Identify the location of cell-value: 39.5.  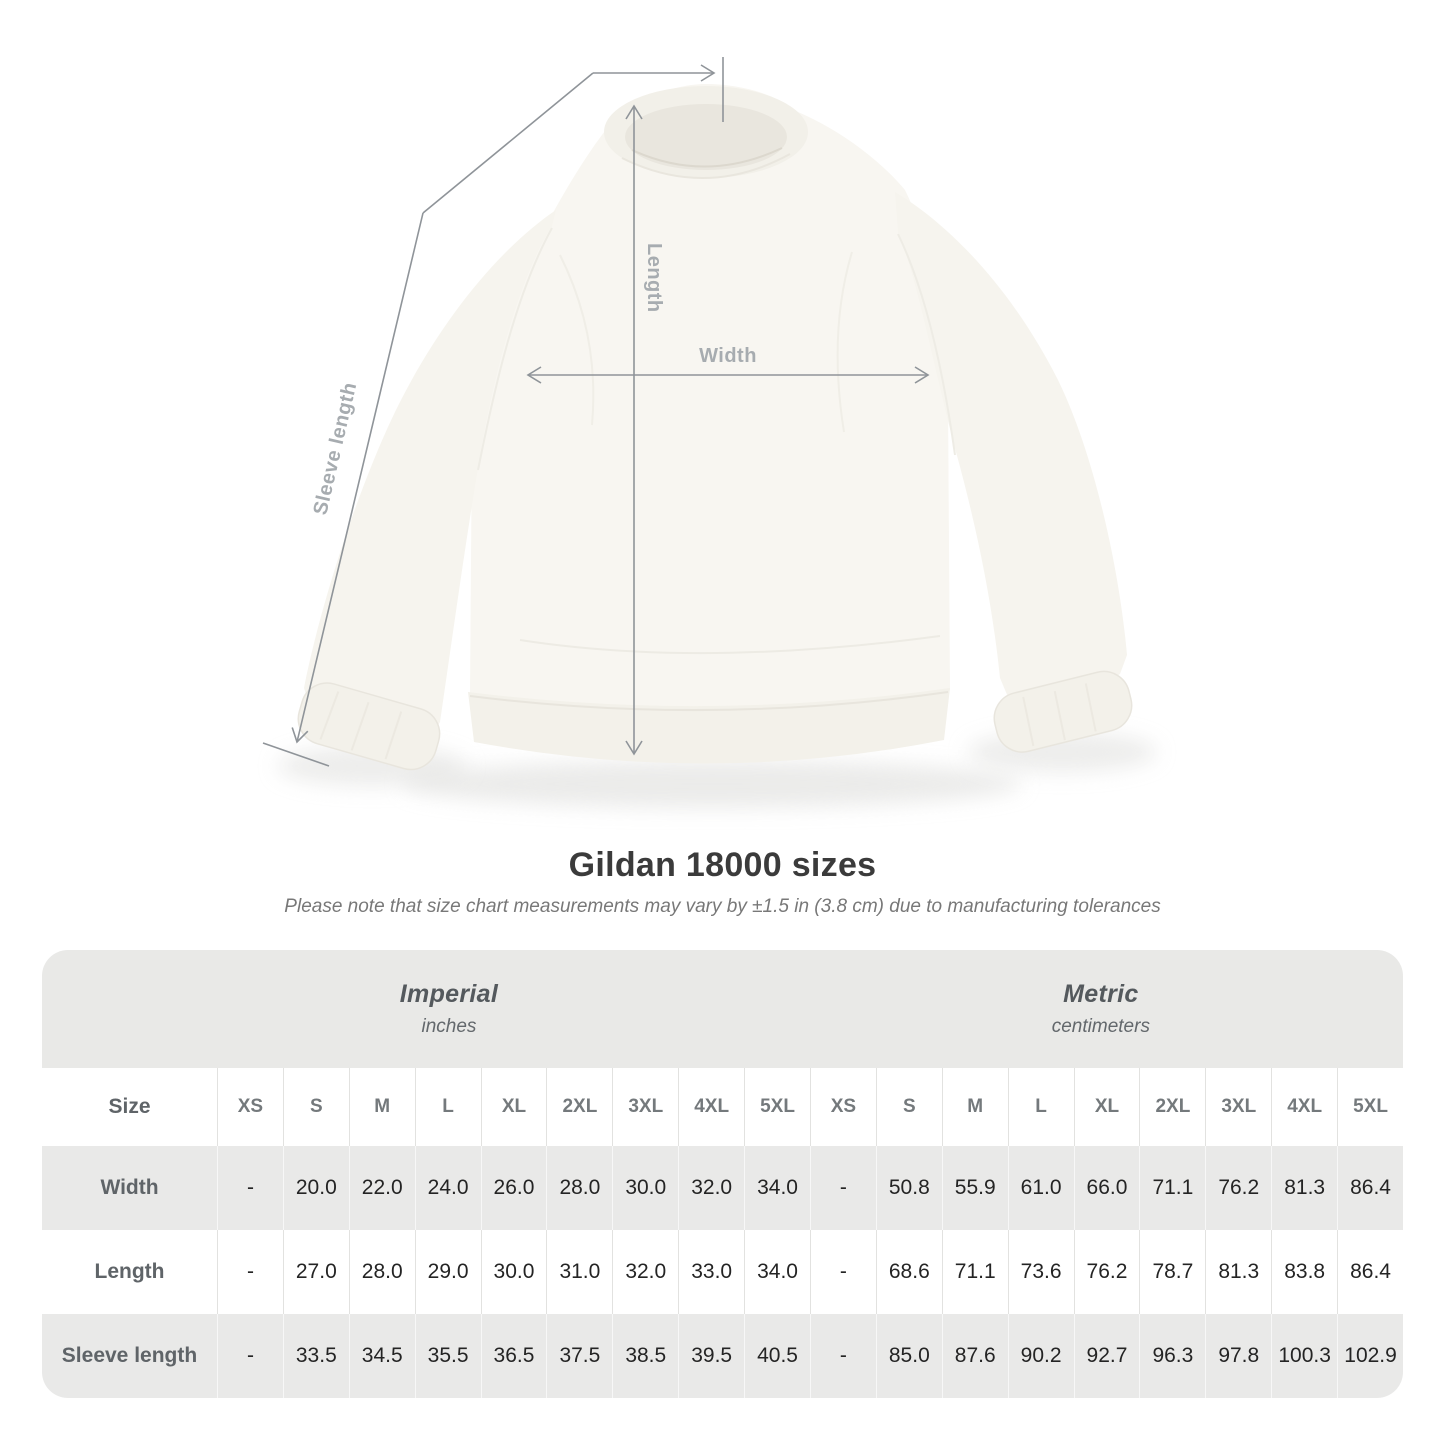
(711, 1356).